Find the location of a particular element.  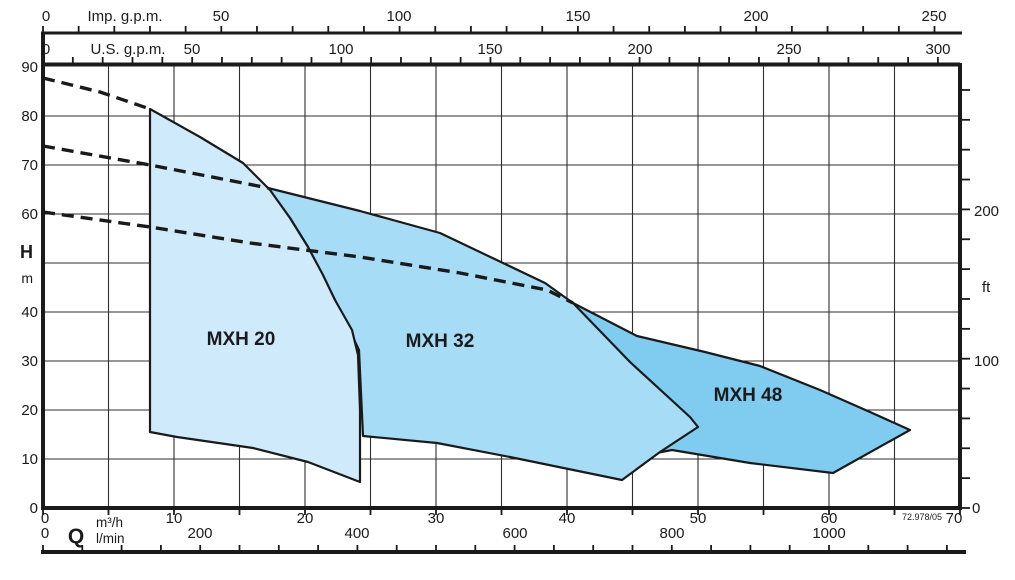

us-tick-label: 100 is located at coordinates (340, 49).